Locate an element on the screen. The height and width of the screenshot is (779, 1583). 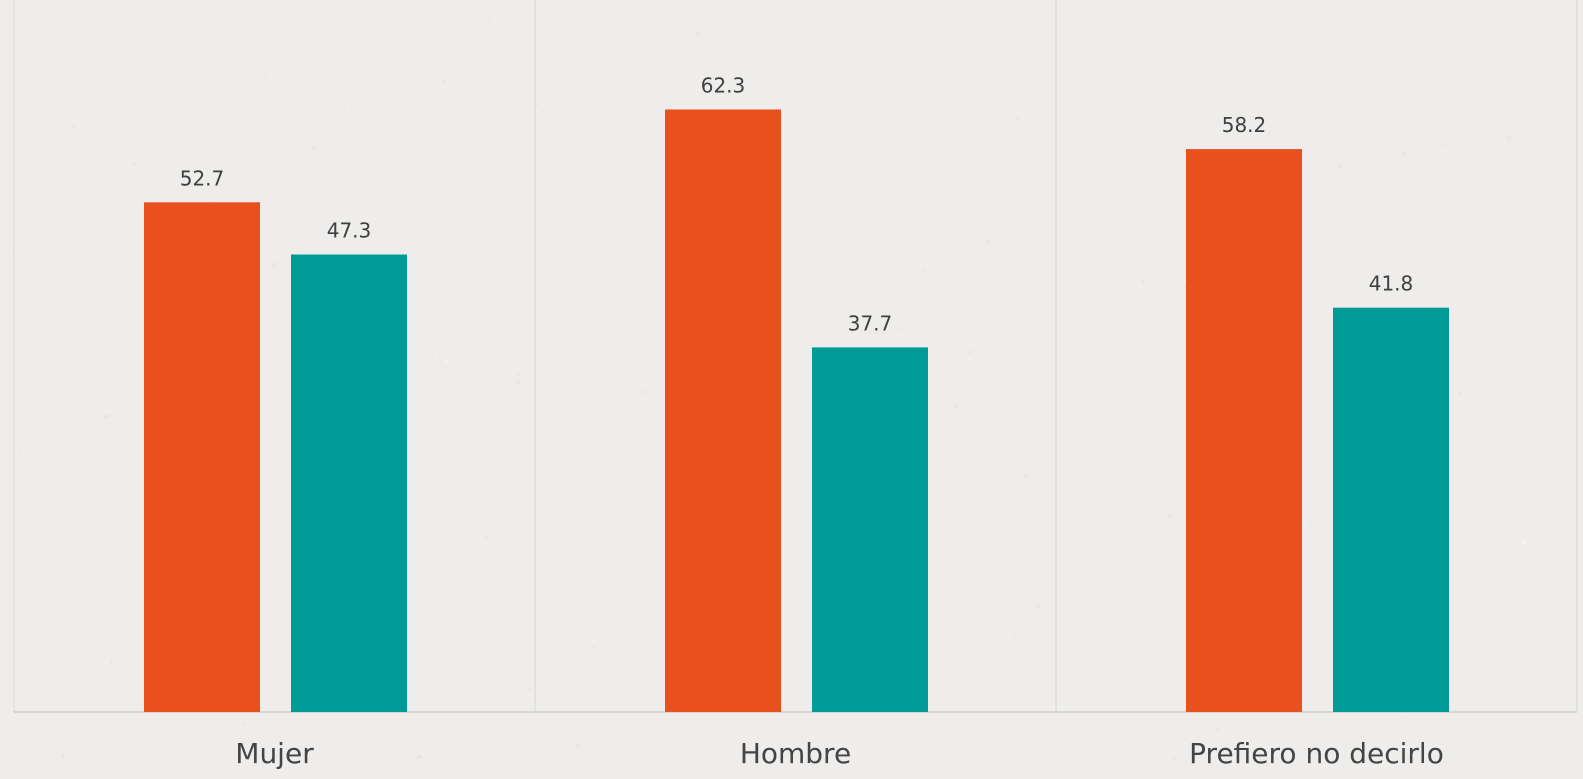
teal-bar is located at coordinates (349, 483).